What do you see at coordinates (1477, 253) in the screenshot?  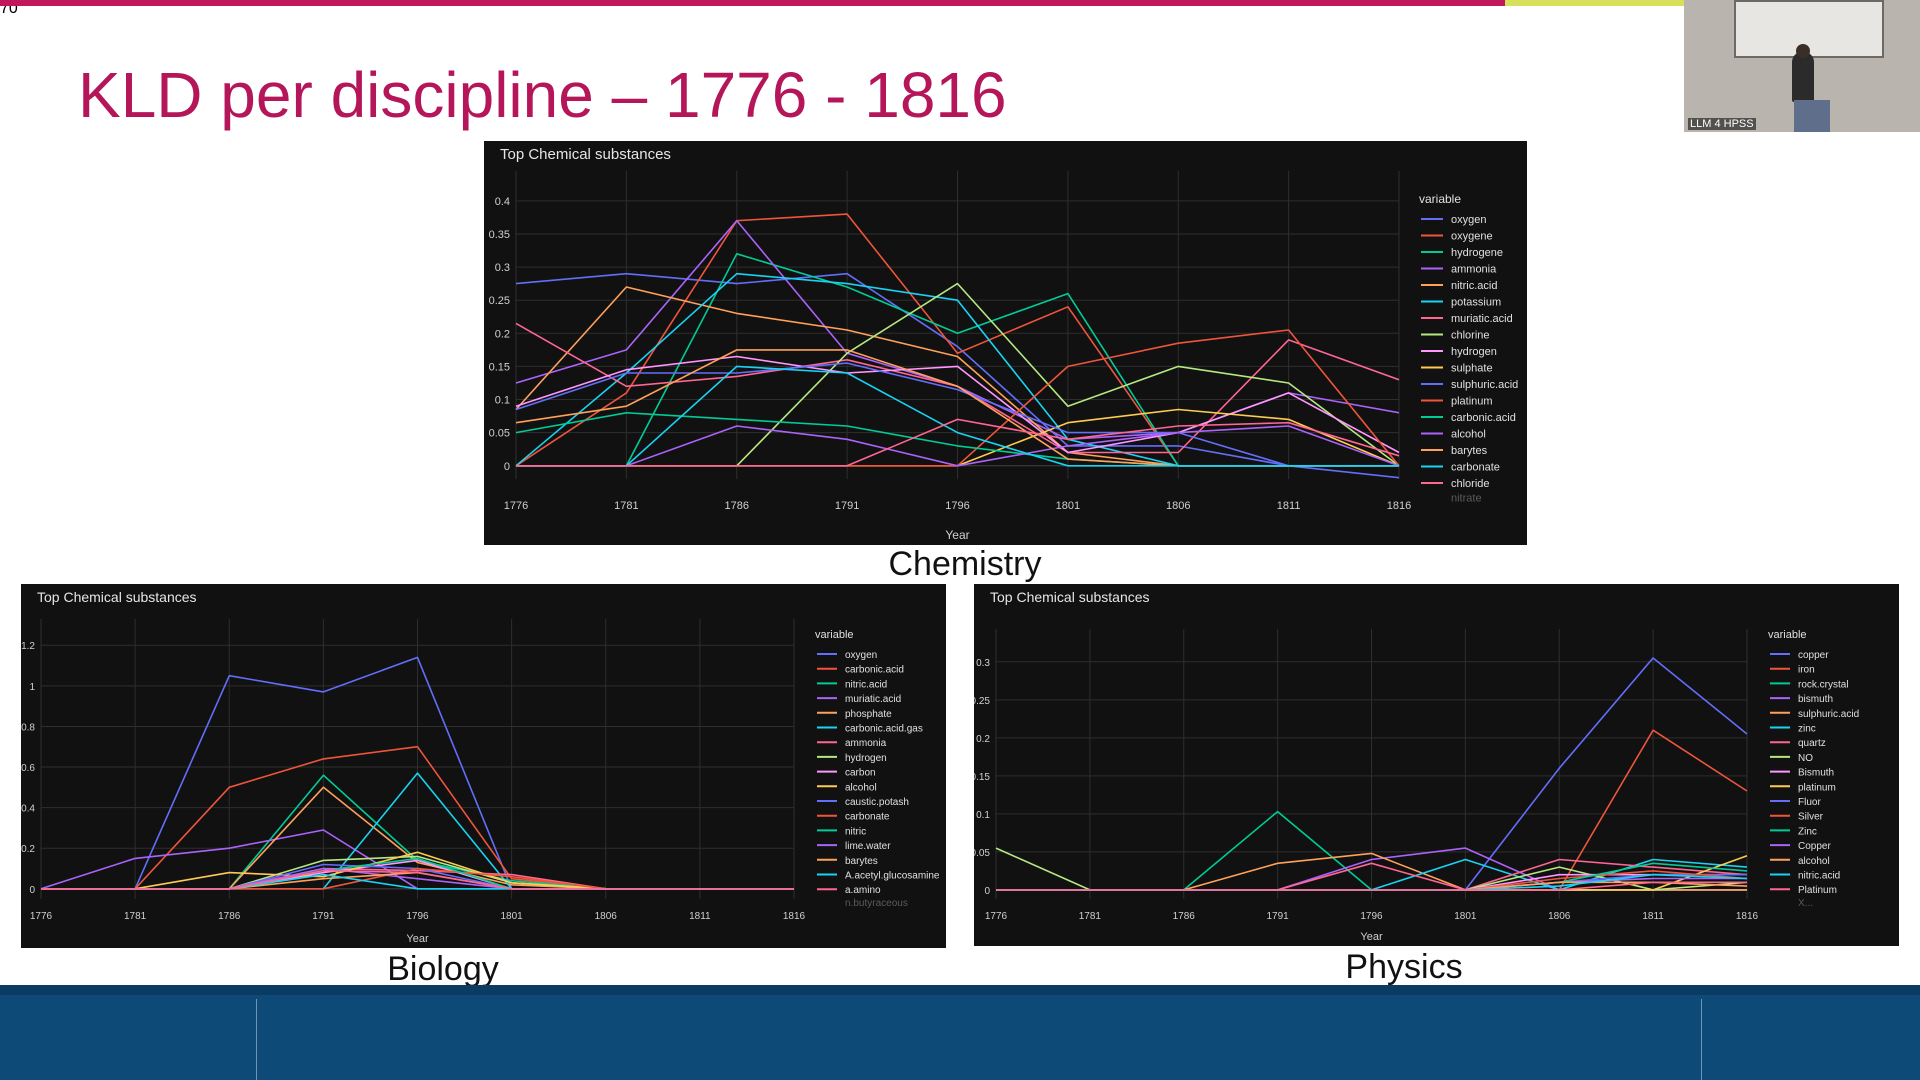 I see `chemistry-legend-item: hydrogene` at bounding box center [1477, 253].